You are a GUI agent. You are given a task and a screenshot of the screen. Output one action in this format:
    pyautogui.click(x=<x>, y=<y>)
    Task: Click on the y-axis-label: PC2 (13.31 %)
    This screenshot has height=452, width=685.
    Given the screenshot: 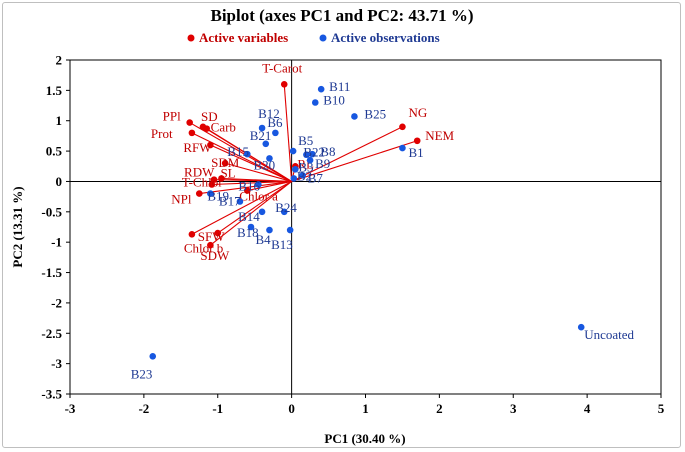 What is the action you would take?
    pyautogui.click(x=17, y=226)
    